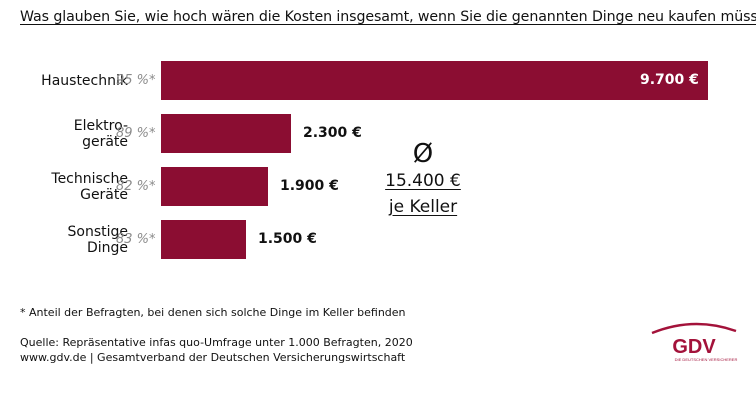 The width and height of the screenshot is (756, 400). What do you see at coordinates (706, 359) in the screenshot?
I see `svg-text: DIE DEUTSCHEN VERSICHERER` at bounding box center [706, 359].